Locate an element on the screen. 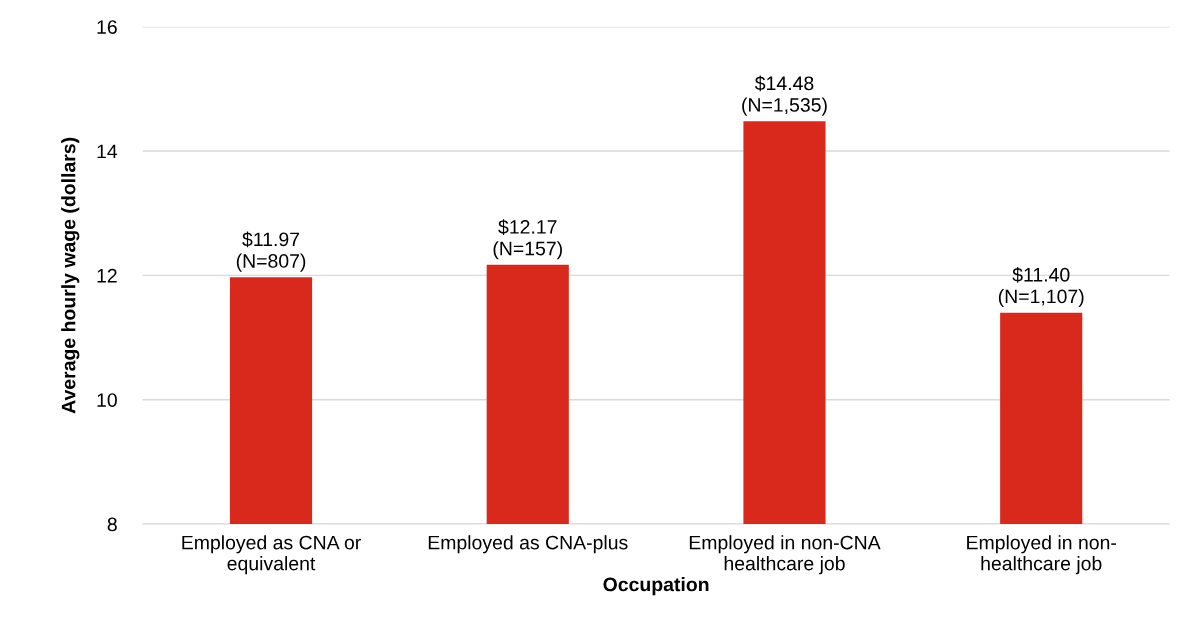 Image resolution: width=1179 pixels, height=636 pixels. data-label: $11.97 (N=807) is located at coordinates (271, 251).